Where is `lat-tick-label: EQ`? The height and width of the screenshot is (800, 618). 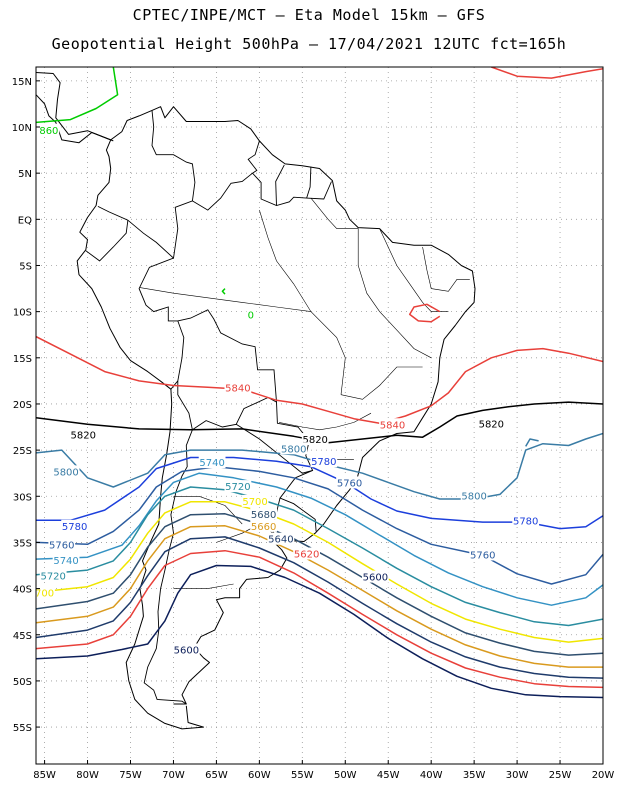
lat-tick-label: EQ is located at coordinates (25, 220).